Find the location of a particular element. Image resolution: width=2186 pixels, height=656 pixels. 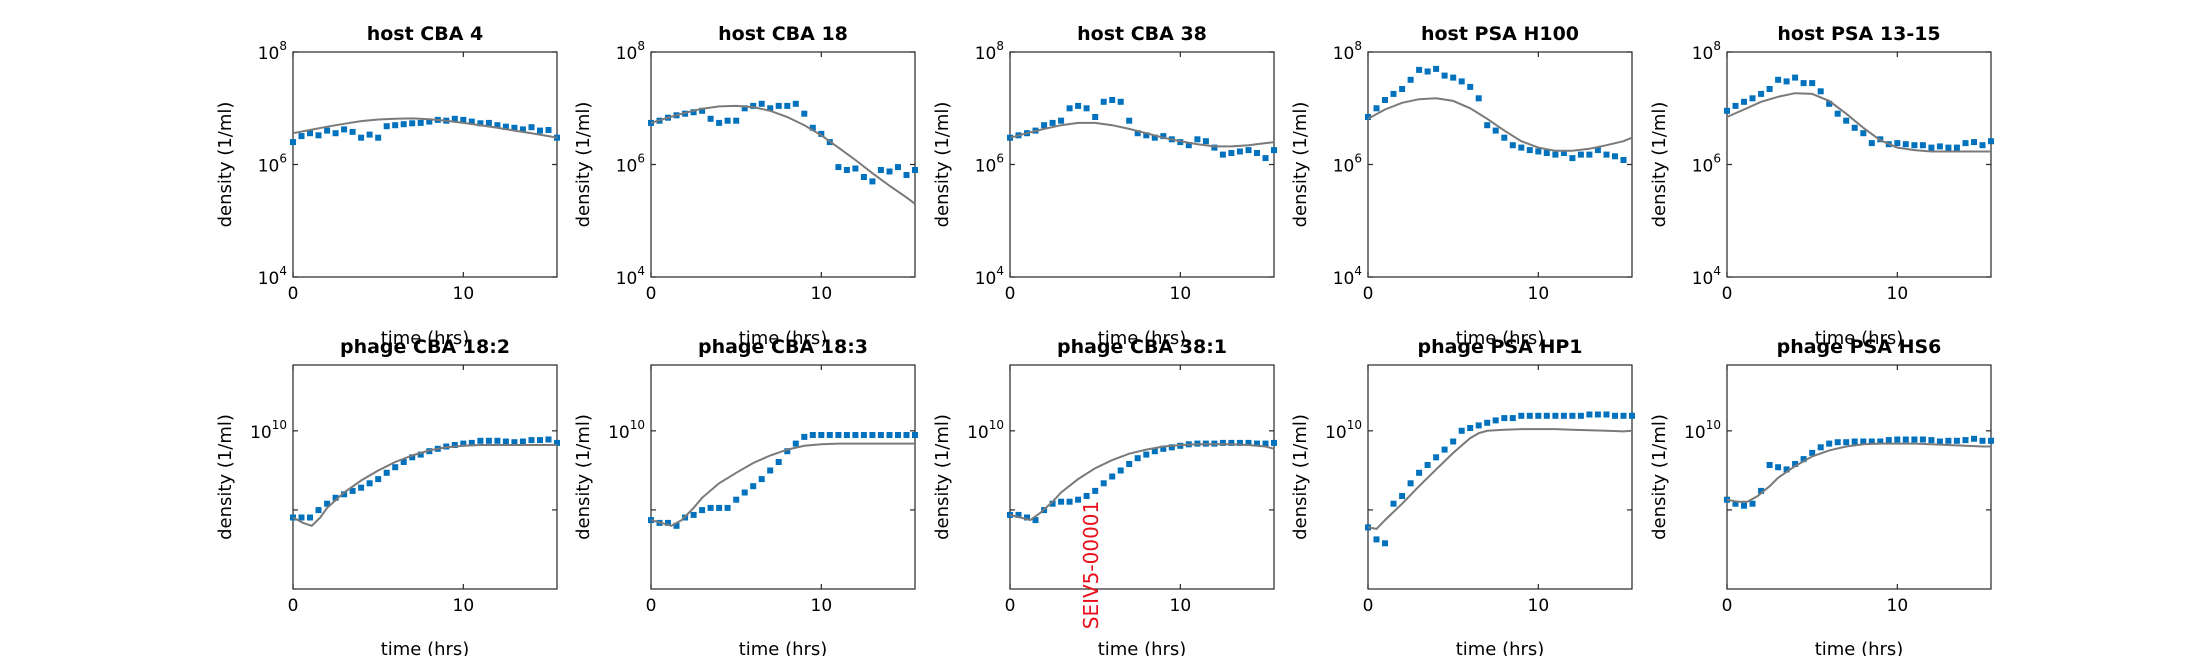

y-tick-label: 10⁴ is located at coordinates (272, 276).